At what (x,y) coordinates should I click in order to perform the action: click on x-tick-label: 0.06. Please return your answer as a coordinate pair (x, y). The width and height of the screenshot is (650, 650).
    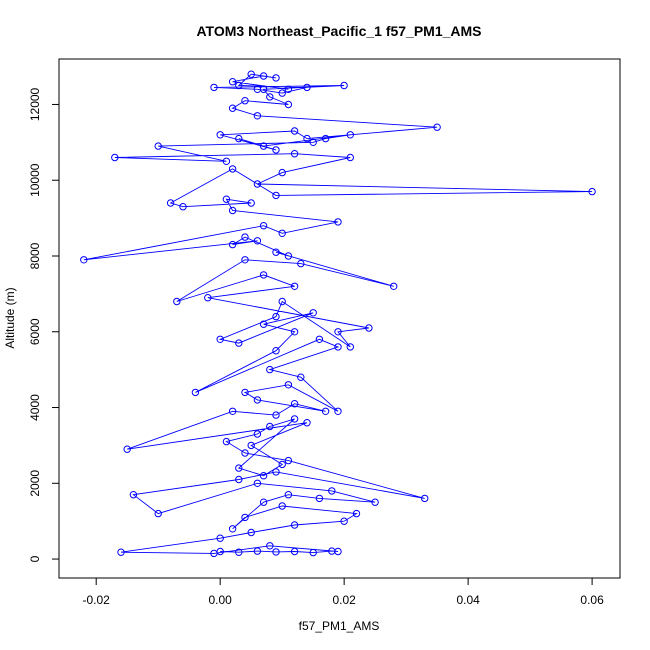
    Looking at the image, I should click on (592, 600).